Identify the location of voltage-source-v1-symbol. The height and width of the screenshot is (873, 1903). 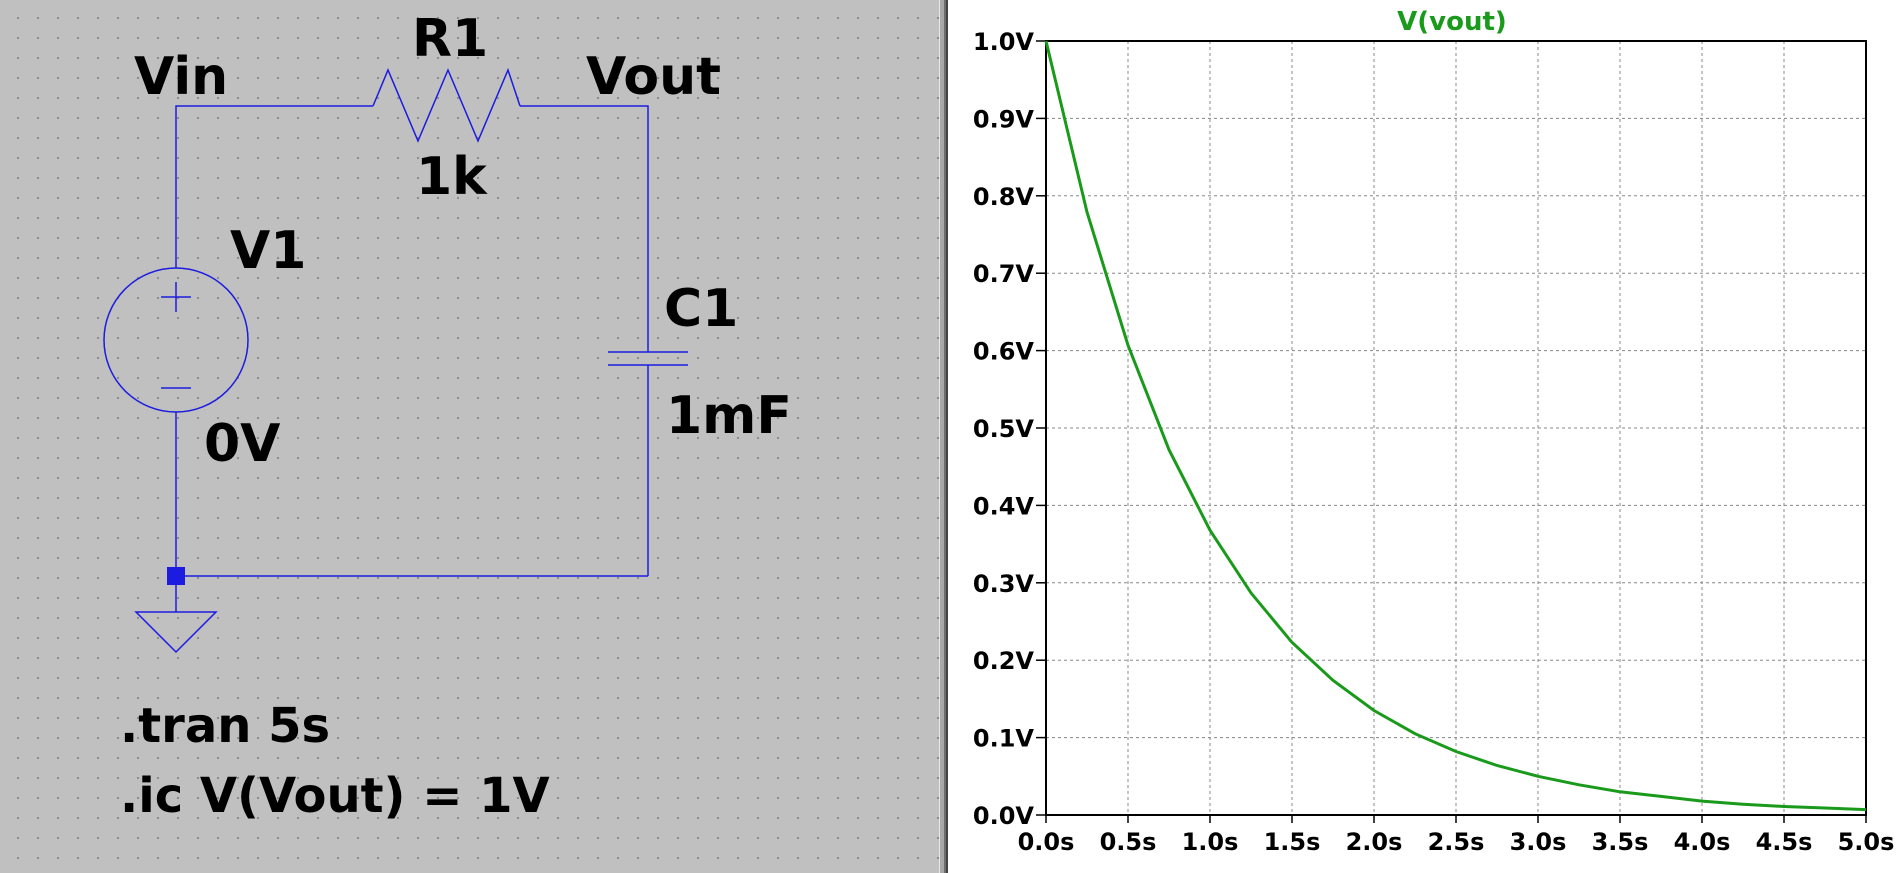
(176, 340).